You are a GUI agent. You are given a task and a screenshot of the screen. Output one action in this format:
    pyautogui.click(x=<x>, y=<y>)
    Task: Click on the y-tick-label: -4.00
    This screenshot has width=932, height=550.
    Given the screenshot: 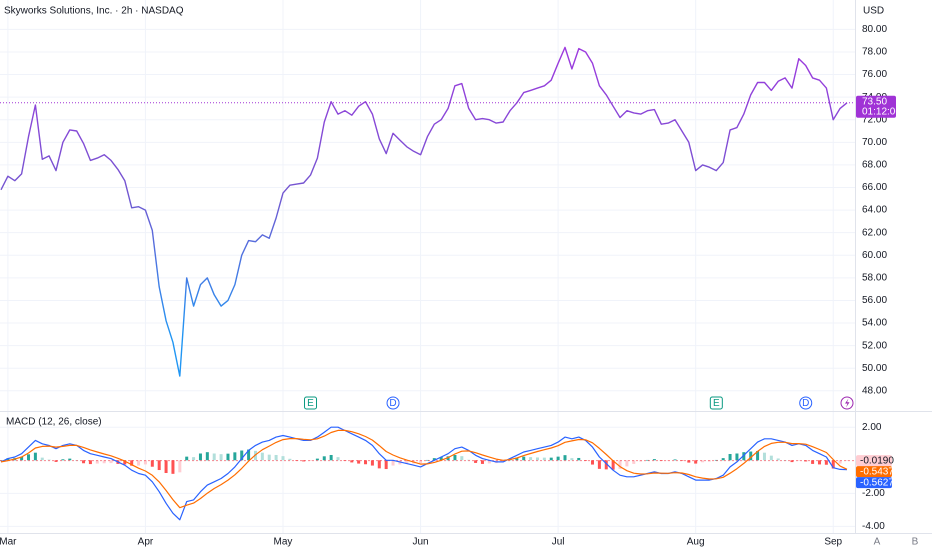 What is the action you would take?
    pyautogui.click(x=873, y=526)
    